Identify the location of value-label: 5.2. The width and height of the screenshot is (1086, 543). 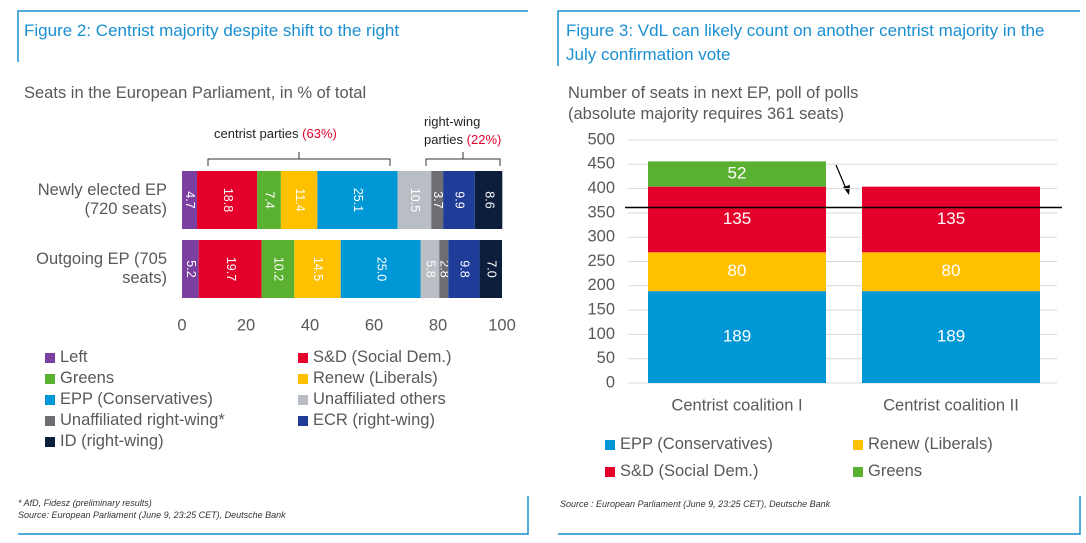
(191, 268).